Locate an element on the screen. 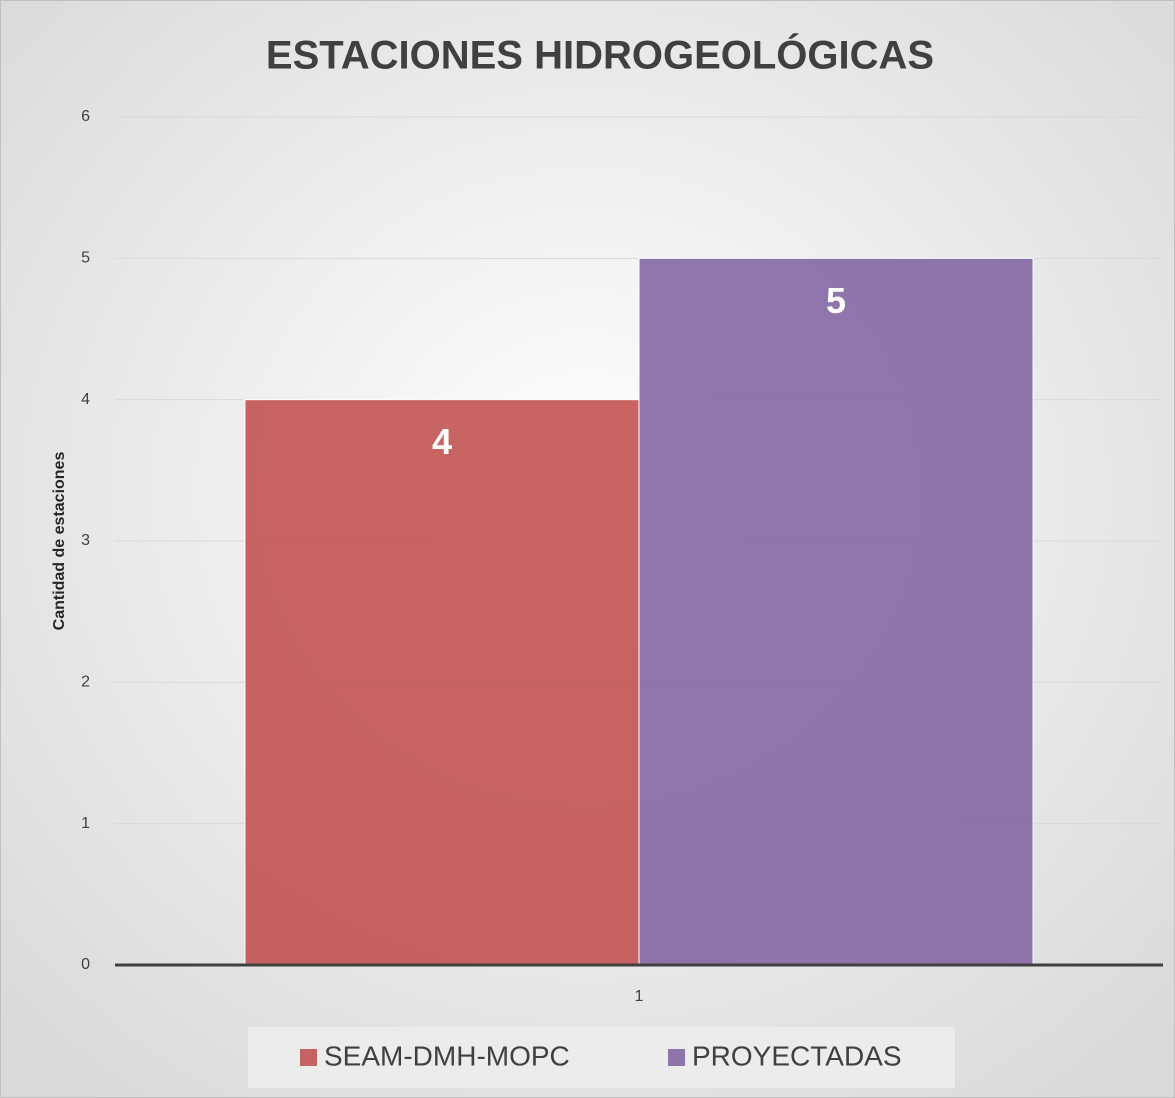 This screenshot has width=1175, height=1098. y-tick-label: 6 is located at coordinates (85, 116).